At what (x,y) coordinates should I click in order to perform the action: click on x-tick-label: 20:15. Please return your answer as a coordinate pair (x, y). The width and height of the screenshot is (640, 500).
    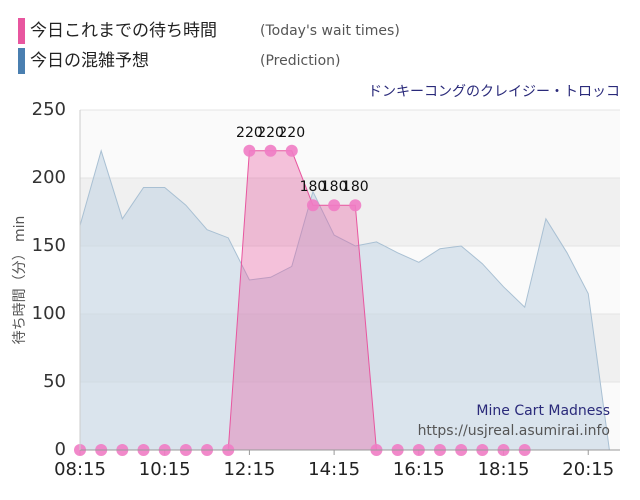
    Looking at the image, I should click on (588, 469).